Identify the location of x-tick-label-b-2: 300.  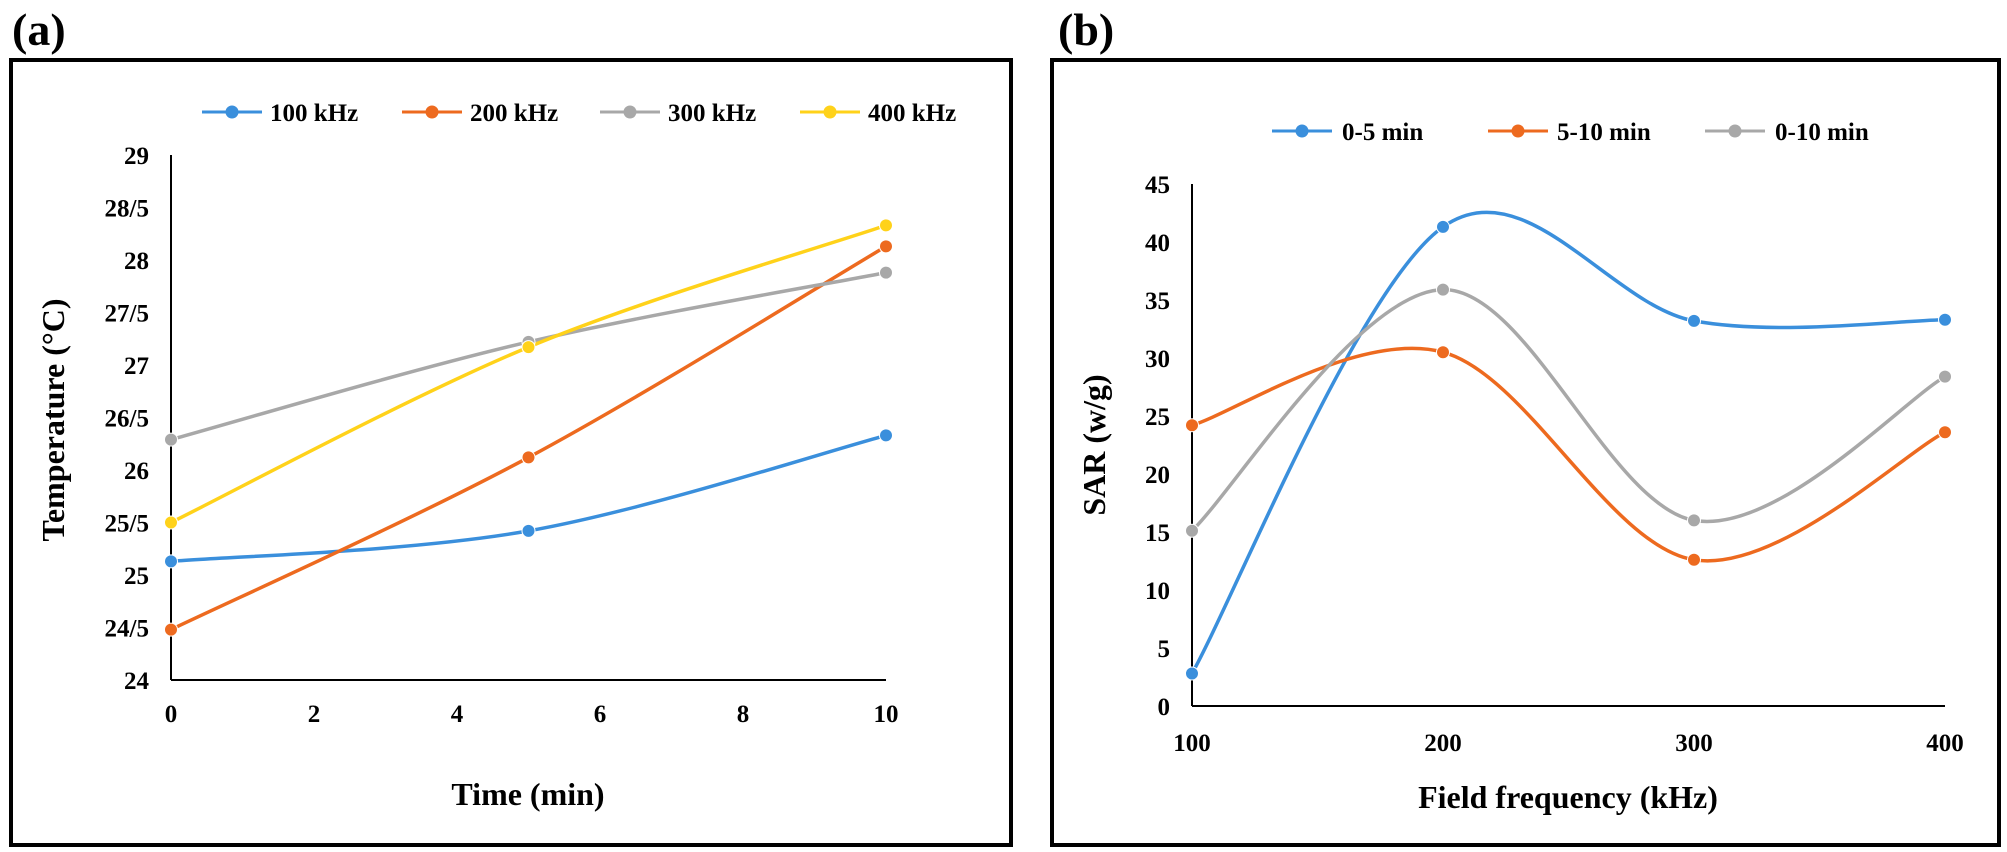
(1694, 743).